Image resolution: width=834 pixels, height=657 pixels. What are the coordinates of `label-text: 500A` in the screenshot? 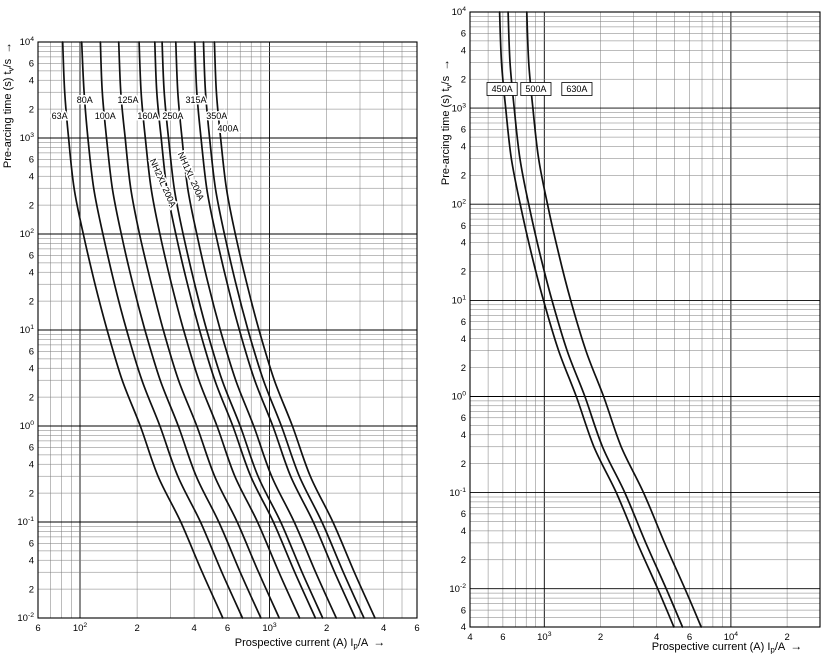 It's located at (535, 89).